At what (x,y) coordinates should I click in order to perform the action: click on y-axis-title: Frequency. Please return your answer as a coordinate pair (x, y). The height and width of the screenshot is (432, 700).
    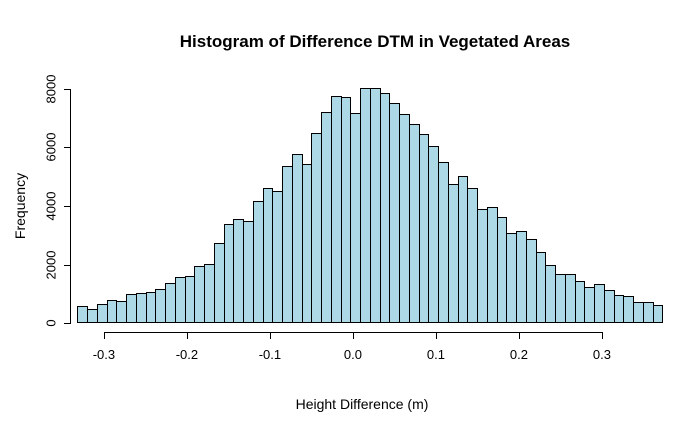
    Looking at the image, I should click on (20, 206).